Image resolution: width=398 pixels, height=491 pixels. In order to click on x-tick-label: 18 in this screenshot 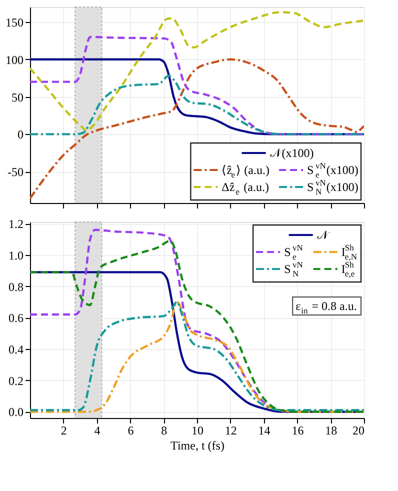, I will do `click(331, 431)`.